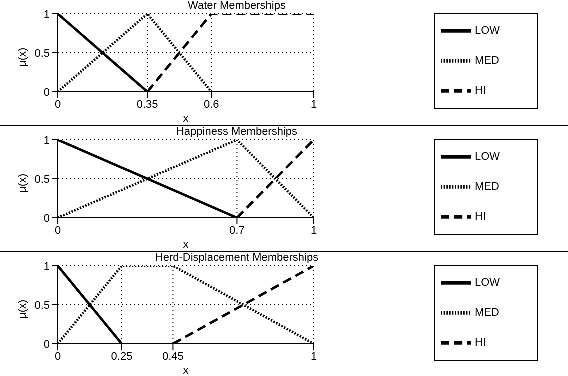 The width and height of the screenshot is (568, 376). I want to click on x-tick-label: 0.35, so click(147, 104).